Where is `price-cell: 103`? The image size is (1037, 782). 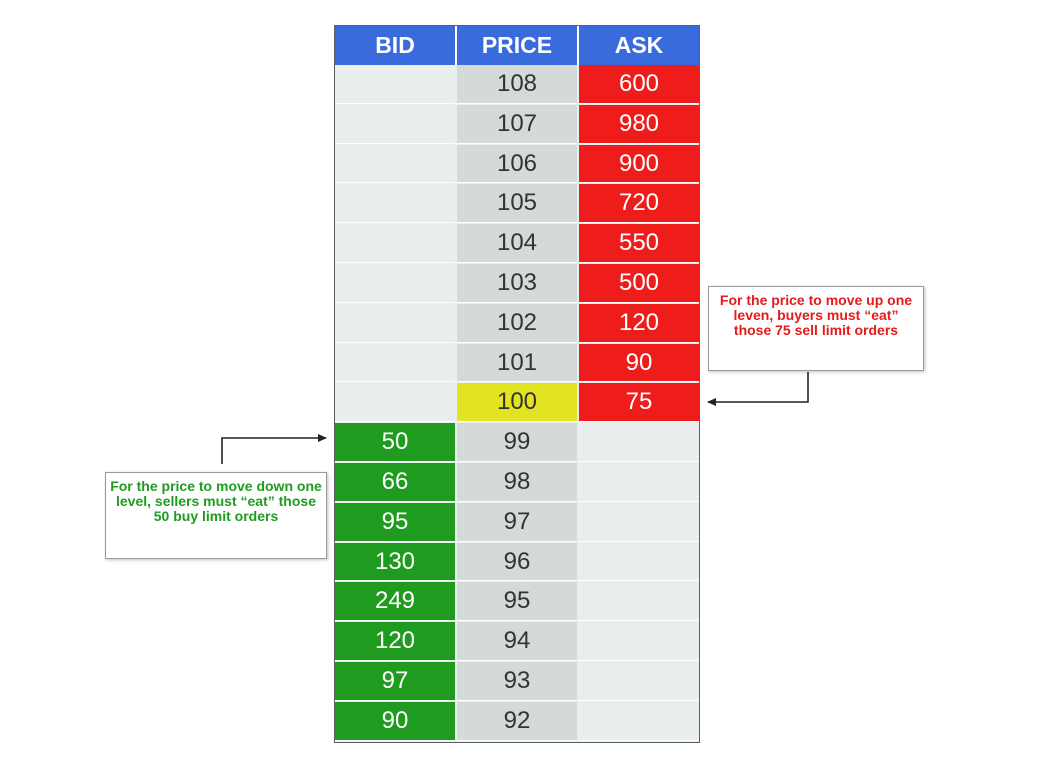 price-cell: 103 is located at coordinates (517, 283).